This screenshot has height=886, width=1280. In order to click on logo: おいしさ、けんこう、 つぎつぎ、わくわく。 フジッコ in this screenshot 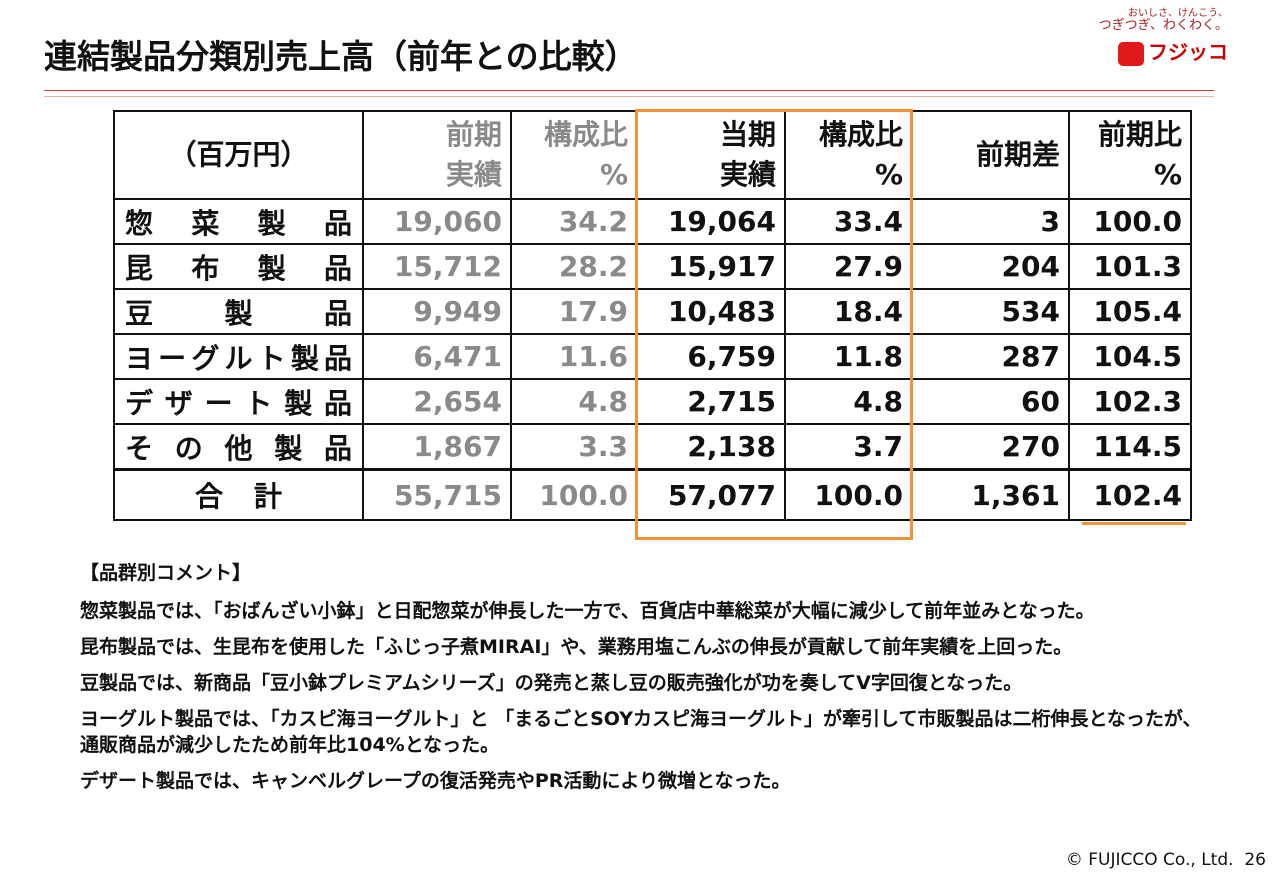, I will do `click(1163, 37)`.